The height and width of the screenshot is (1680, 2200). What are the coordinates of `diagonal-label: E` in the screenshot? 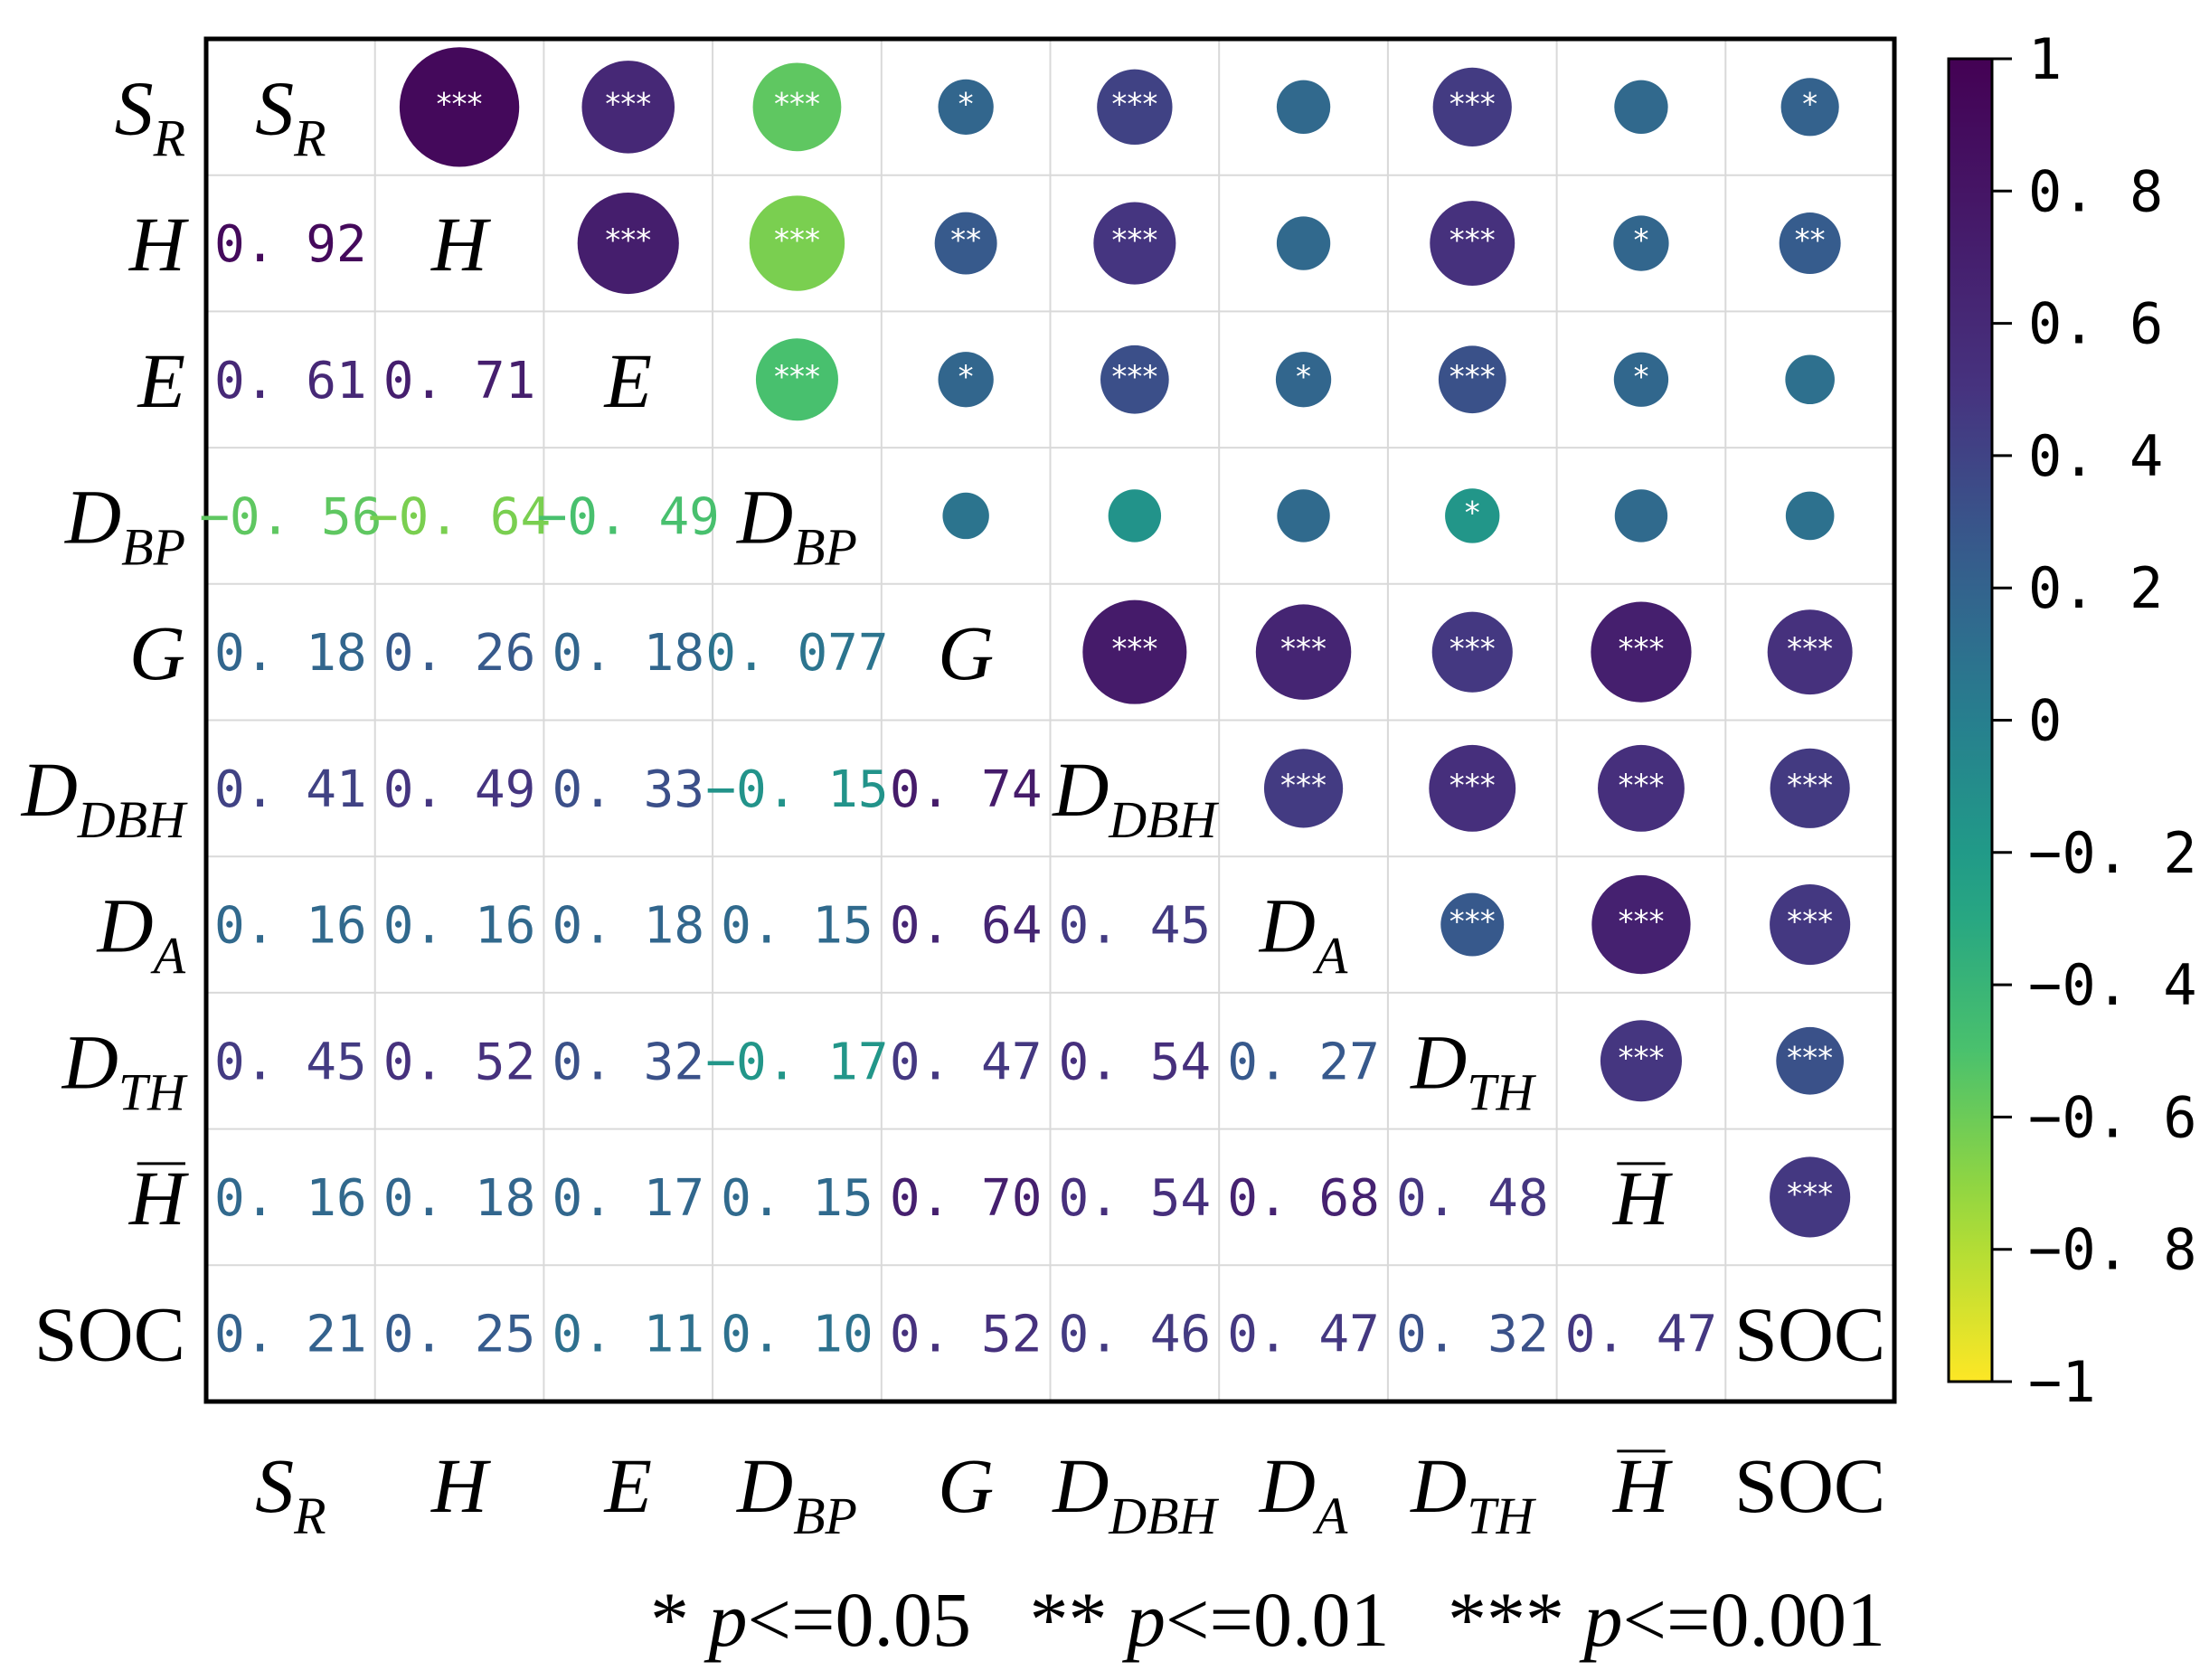 It's located at (627, 381).